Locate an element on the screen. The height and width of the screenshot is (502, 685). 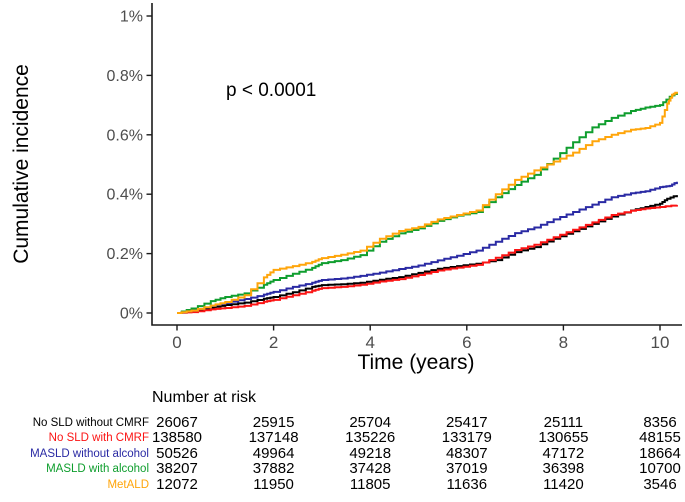
risk-value: 37019 is located at coordinates (466, 469).